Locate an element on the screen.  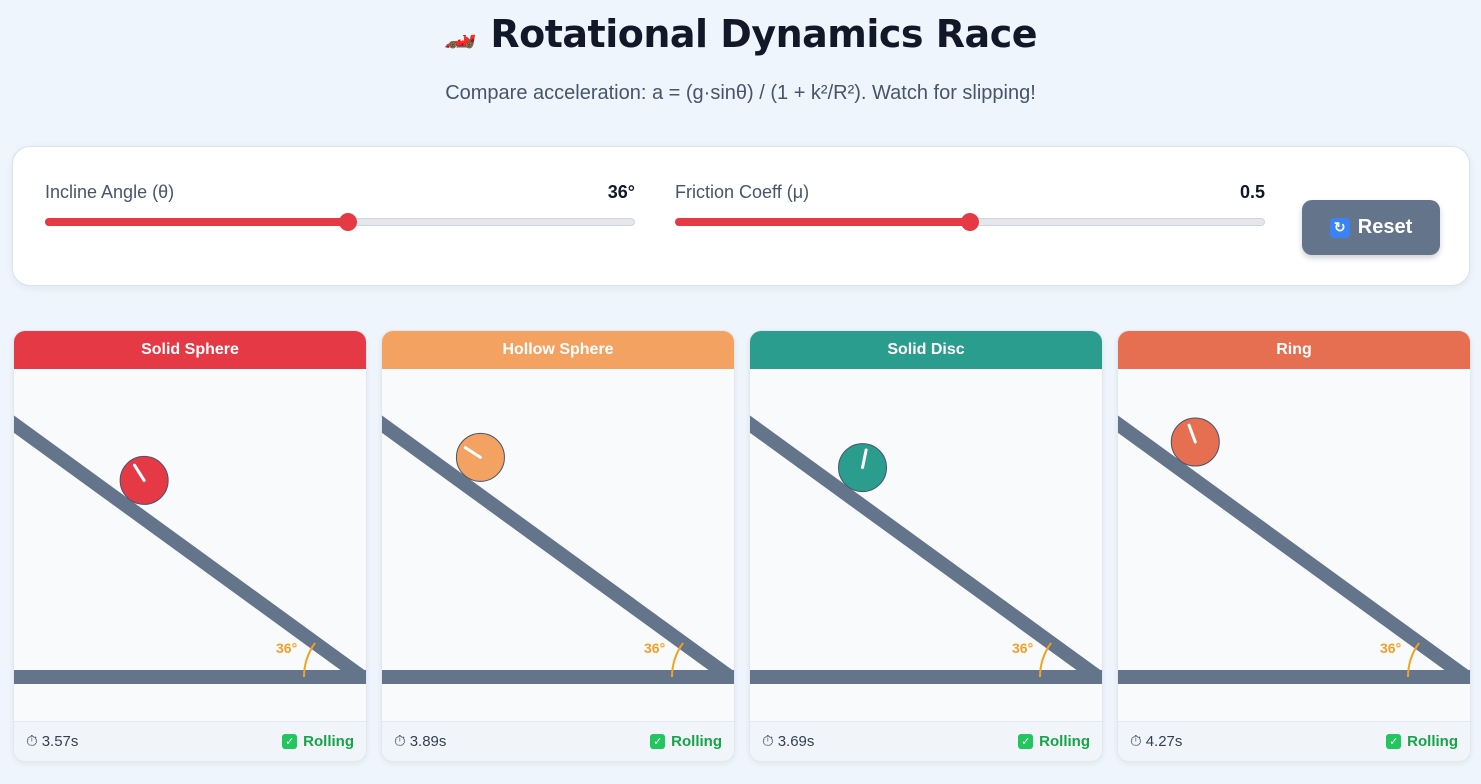
elapsed-time: ⏱ 3.69s is located at coordinates (788, 741).